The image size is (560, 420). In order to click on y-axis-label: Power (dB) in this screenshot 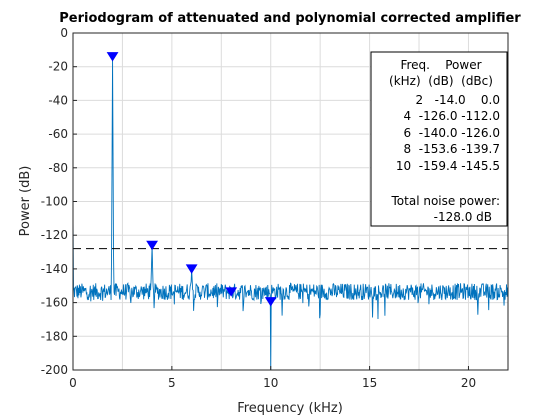, I will do `click(25, 201)`.